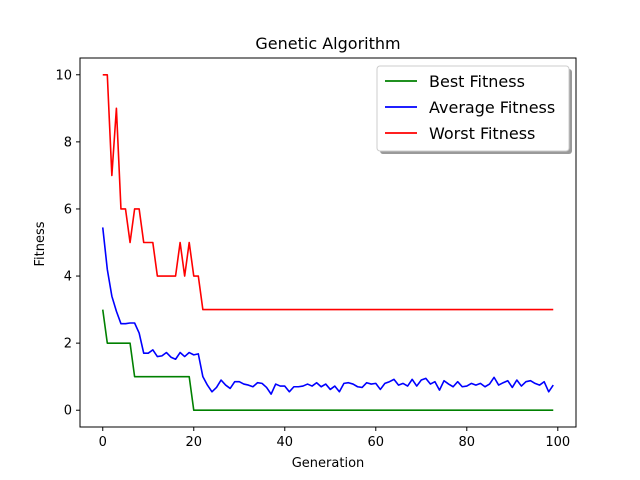 This screenshot has width=640, height=480. I want to click on x-axis-label: Generation, so click(328, 463).